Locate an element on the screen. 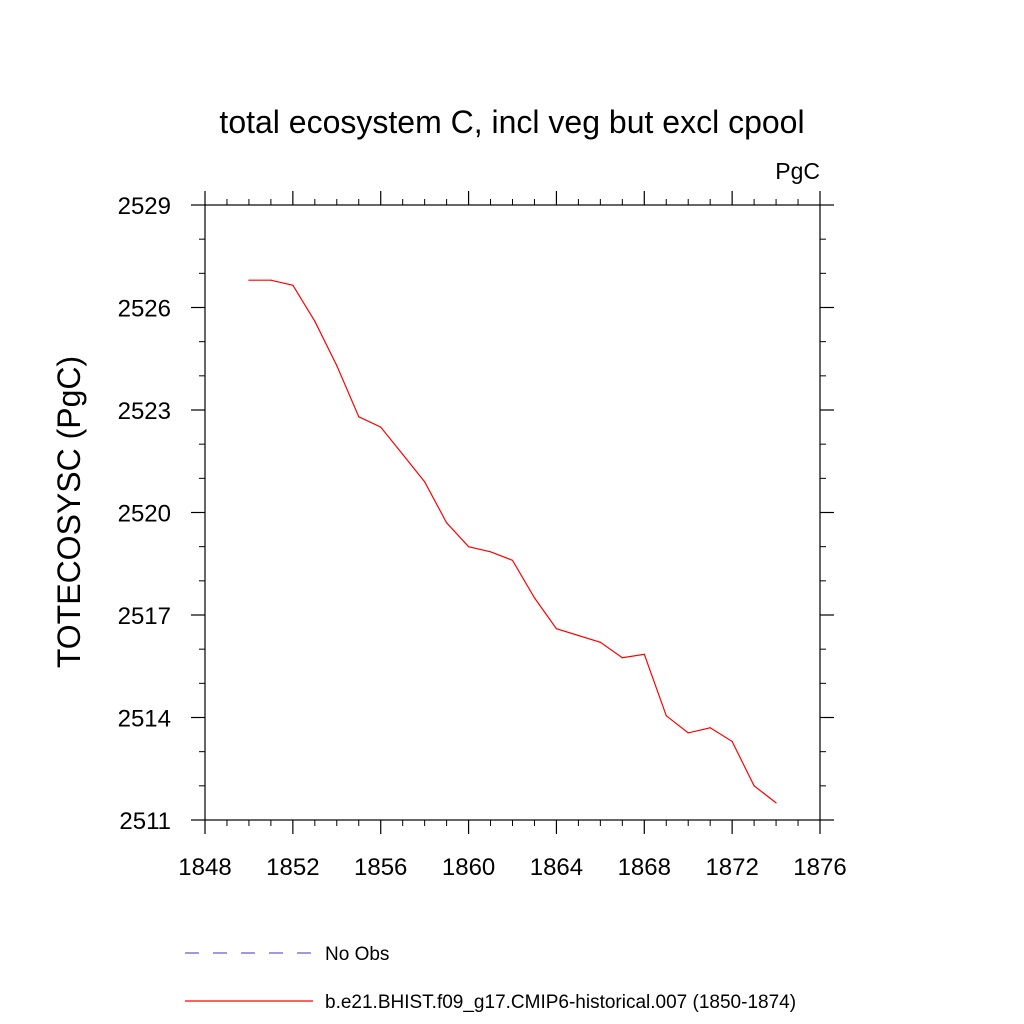  x-tick-label: 1872 is located at coordinates (731, 867).